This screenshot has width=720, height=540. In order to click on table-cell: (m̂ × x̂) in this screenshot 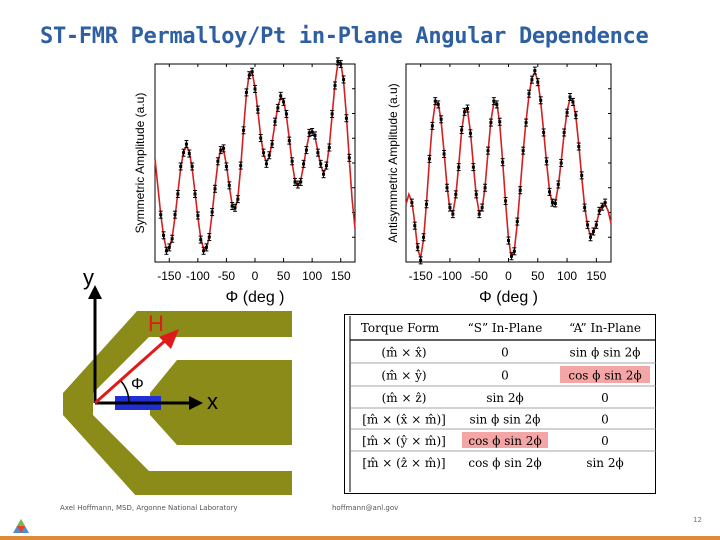, I will do `click(403, 353)`.